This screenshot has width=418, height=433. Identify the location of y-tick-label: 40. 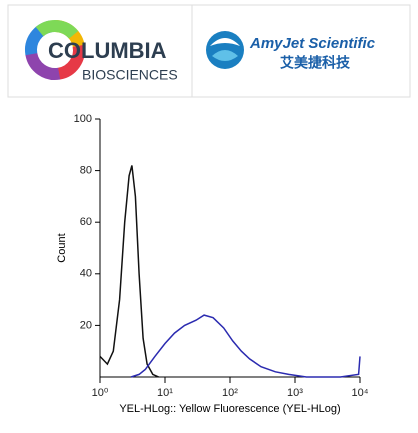
(86, 274).